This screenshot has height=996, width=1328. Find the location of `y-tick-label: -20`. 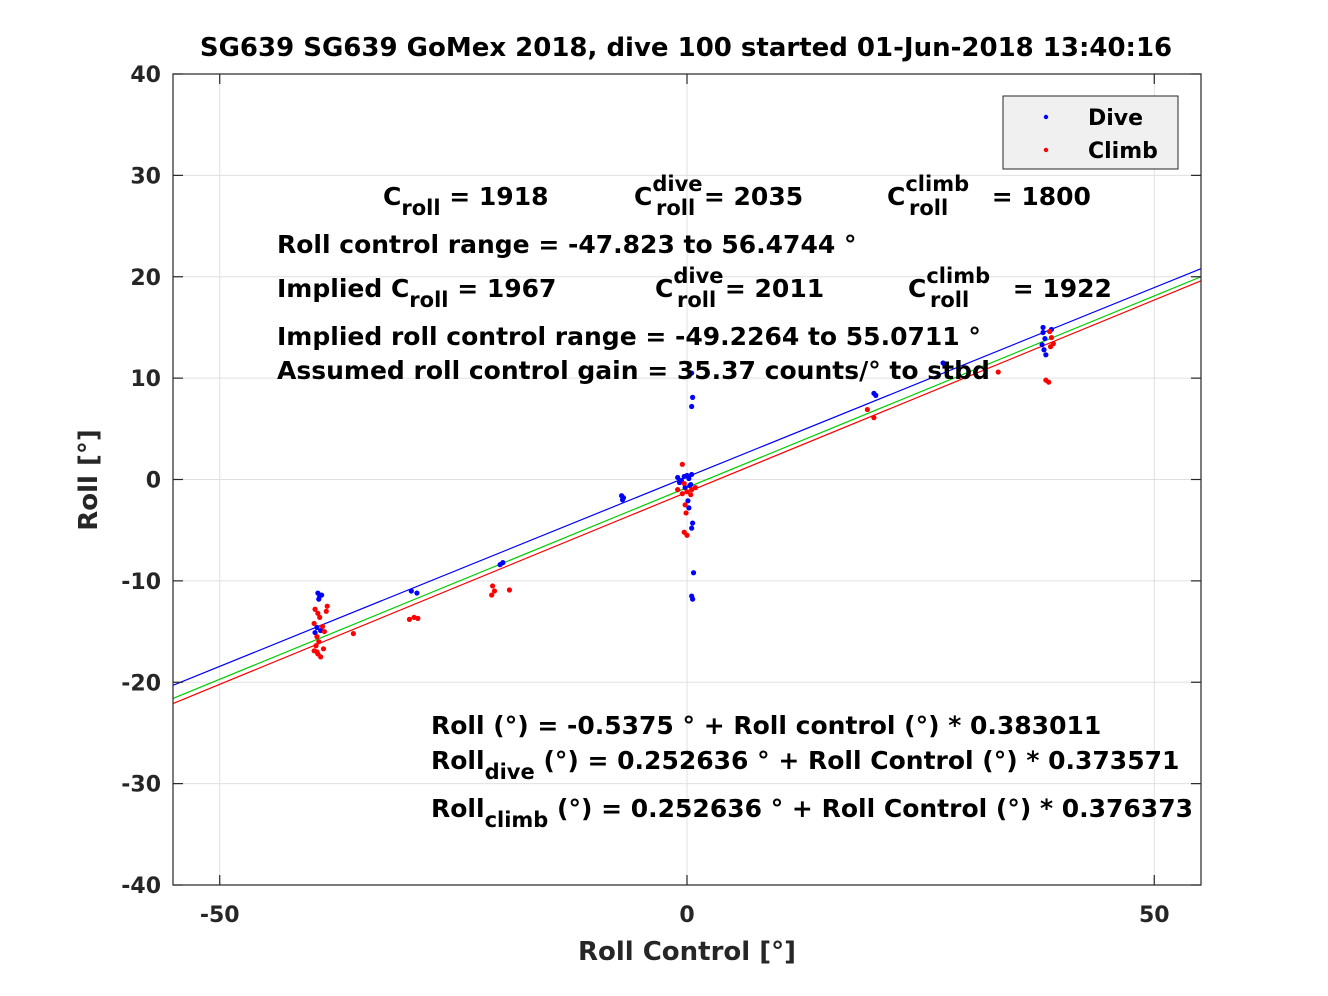

y-tick-label: -20 is located at coordinates (141, 683).